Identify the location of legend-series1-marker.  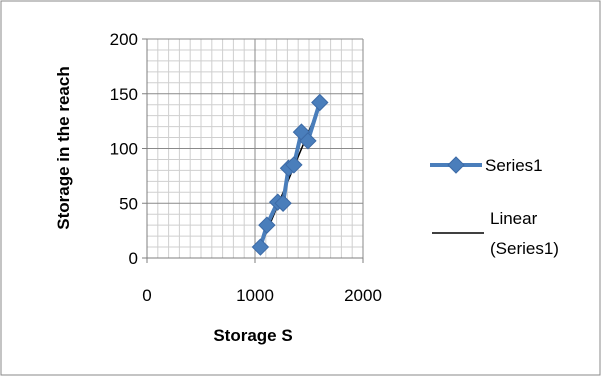
(456, 165).